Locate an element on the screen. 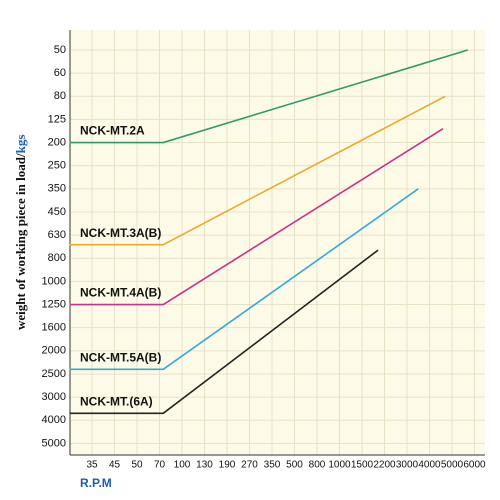 The image size is (500, 500). y-tick-label: 5000 is located at coordinates (54, 443).